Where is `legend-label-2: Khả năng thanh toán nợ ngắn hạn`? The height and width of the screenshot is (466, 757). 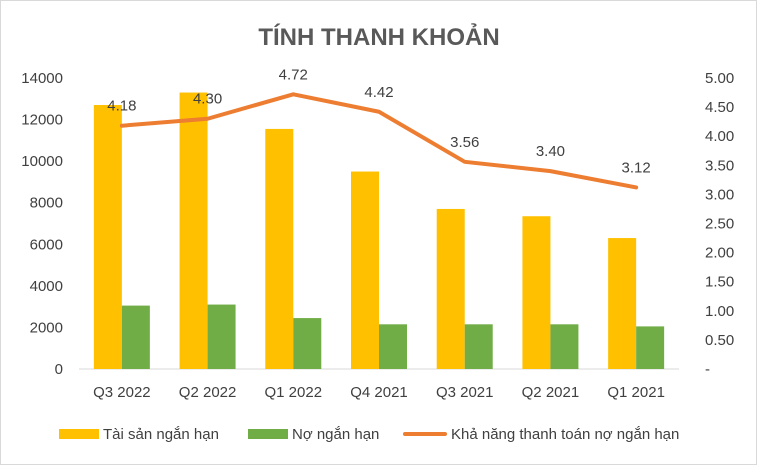
legend-label-2: Khả năng thanh toán nợ ngắn hạn is located at coordinates (565, 434).